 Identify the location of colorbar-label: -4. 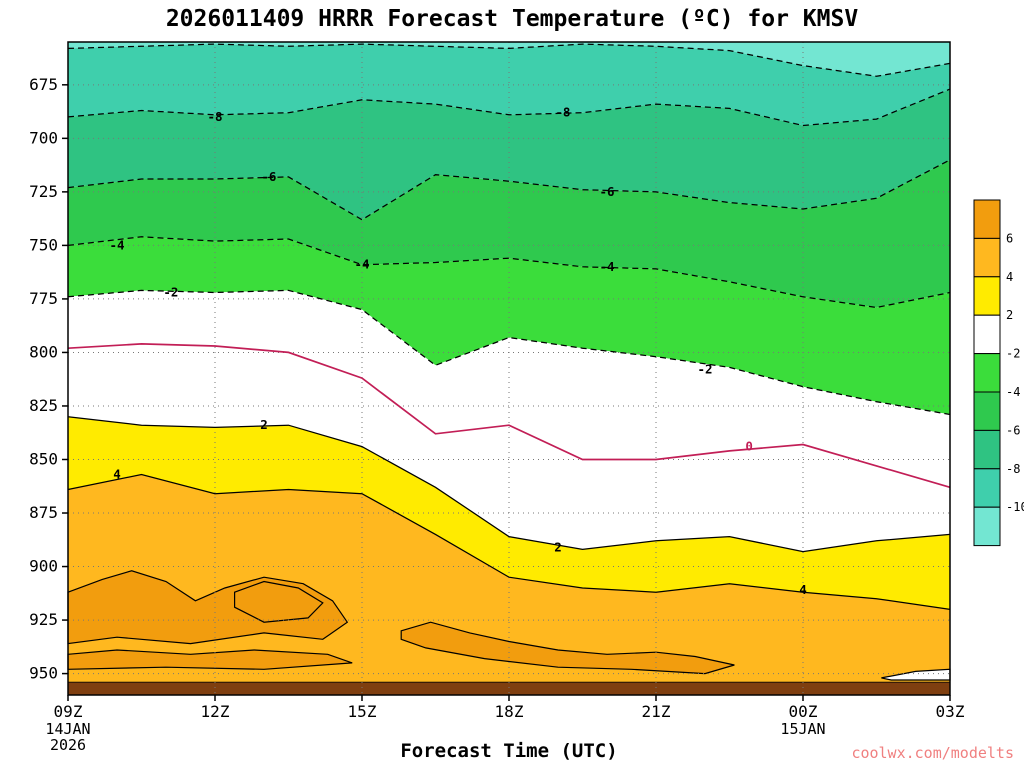
(1013, 392).